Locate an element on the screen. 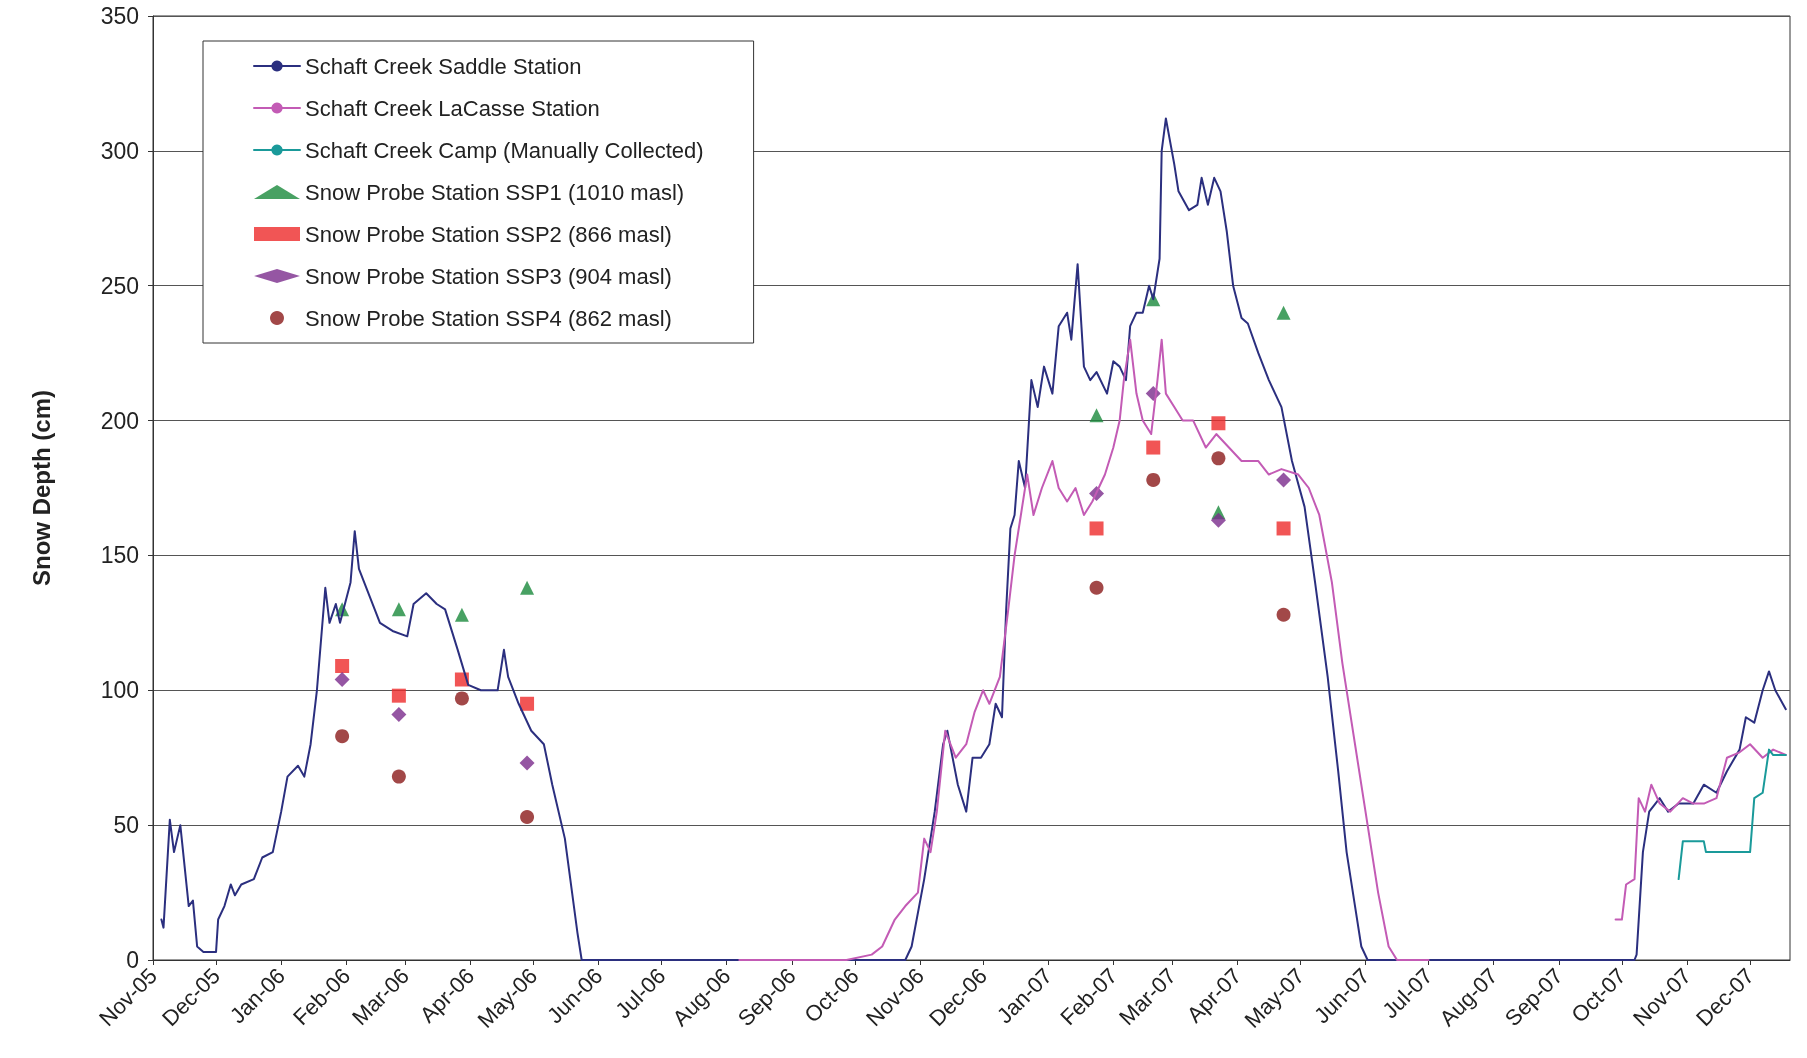 This screenshot has width=1807, height=1058. legend-label: Schaft Creek Camp (Manually Collected) is located at coordinates (504, 150).